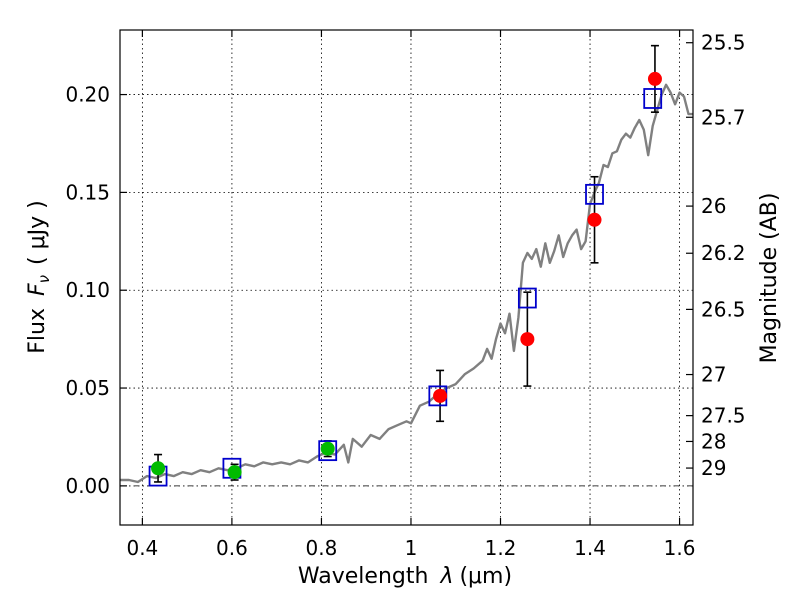 This screenshot has height=600, width=800. Describe the element at coordinates (713, 375) in the screenshot. I see `right-axis-tick-label: 27` at that location.